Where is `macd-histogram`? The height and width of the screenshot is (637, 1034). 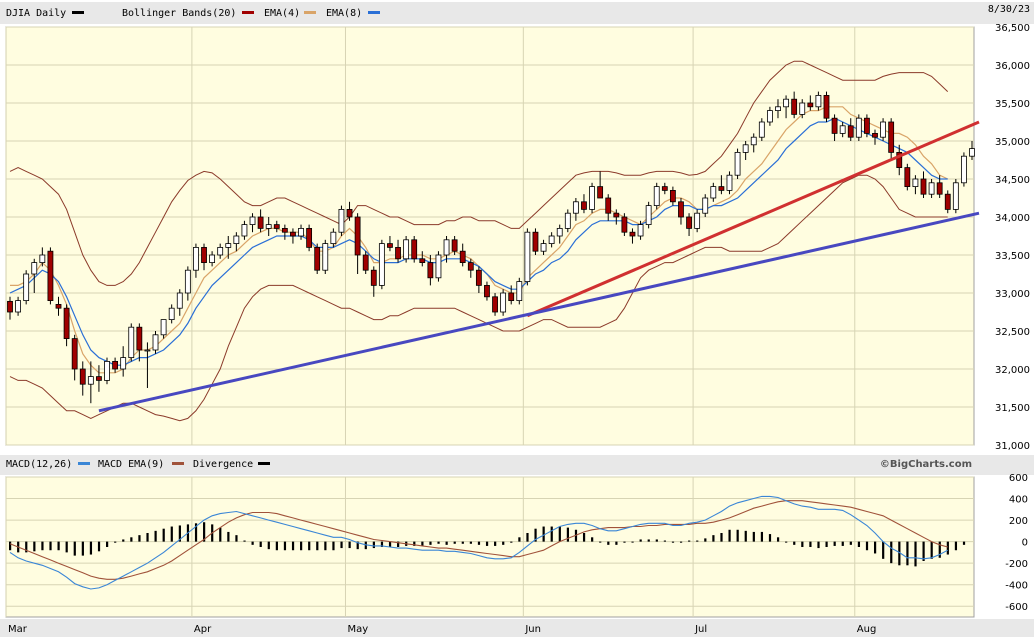
macd-histogram is located at coordinates (487, 544).